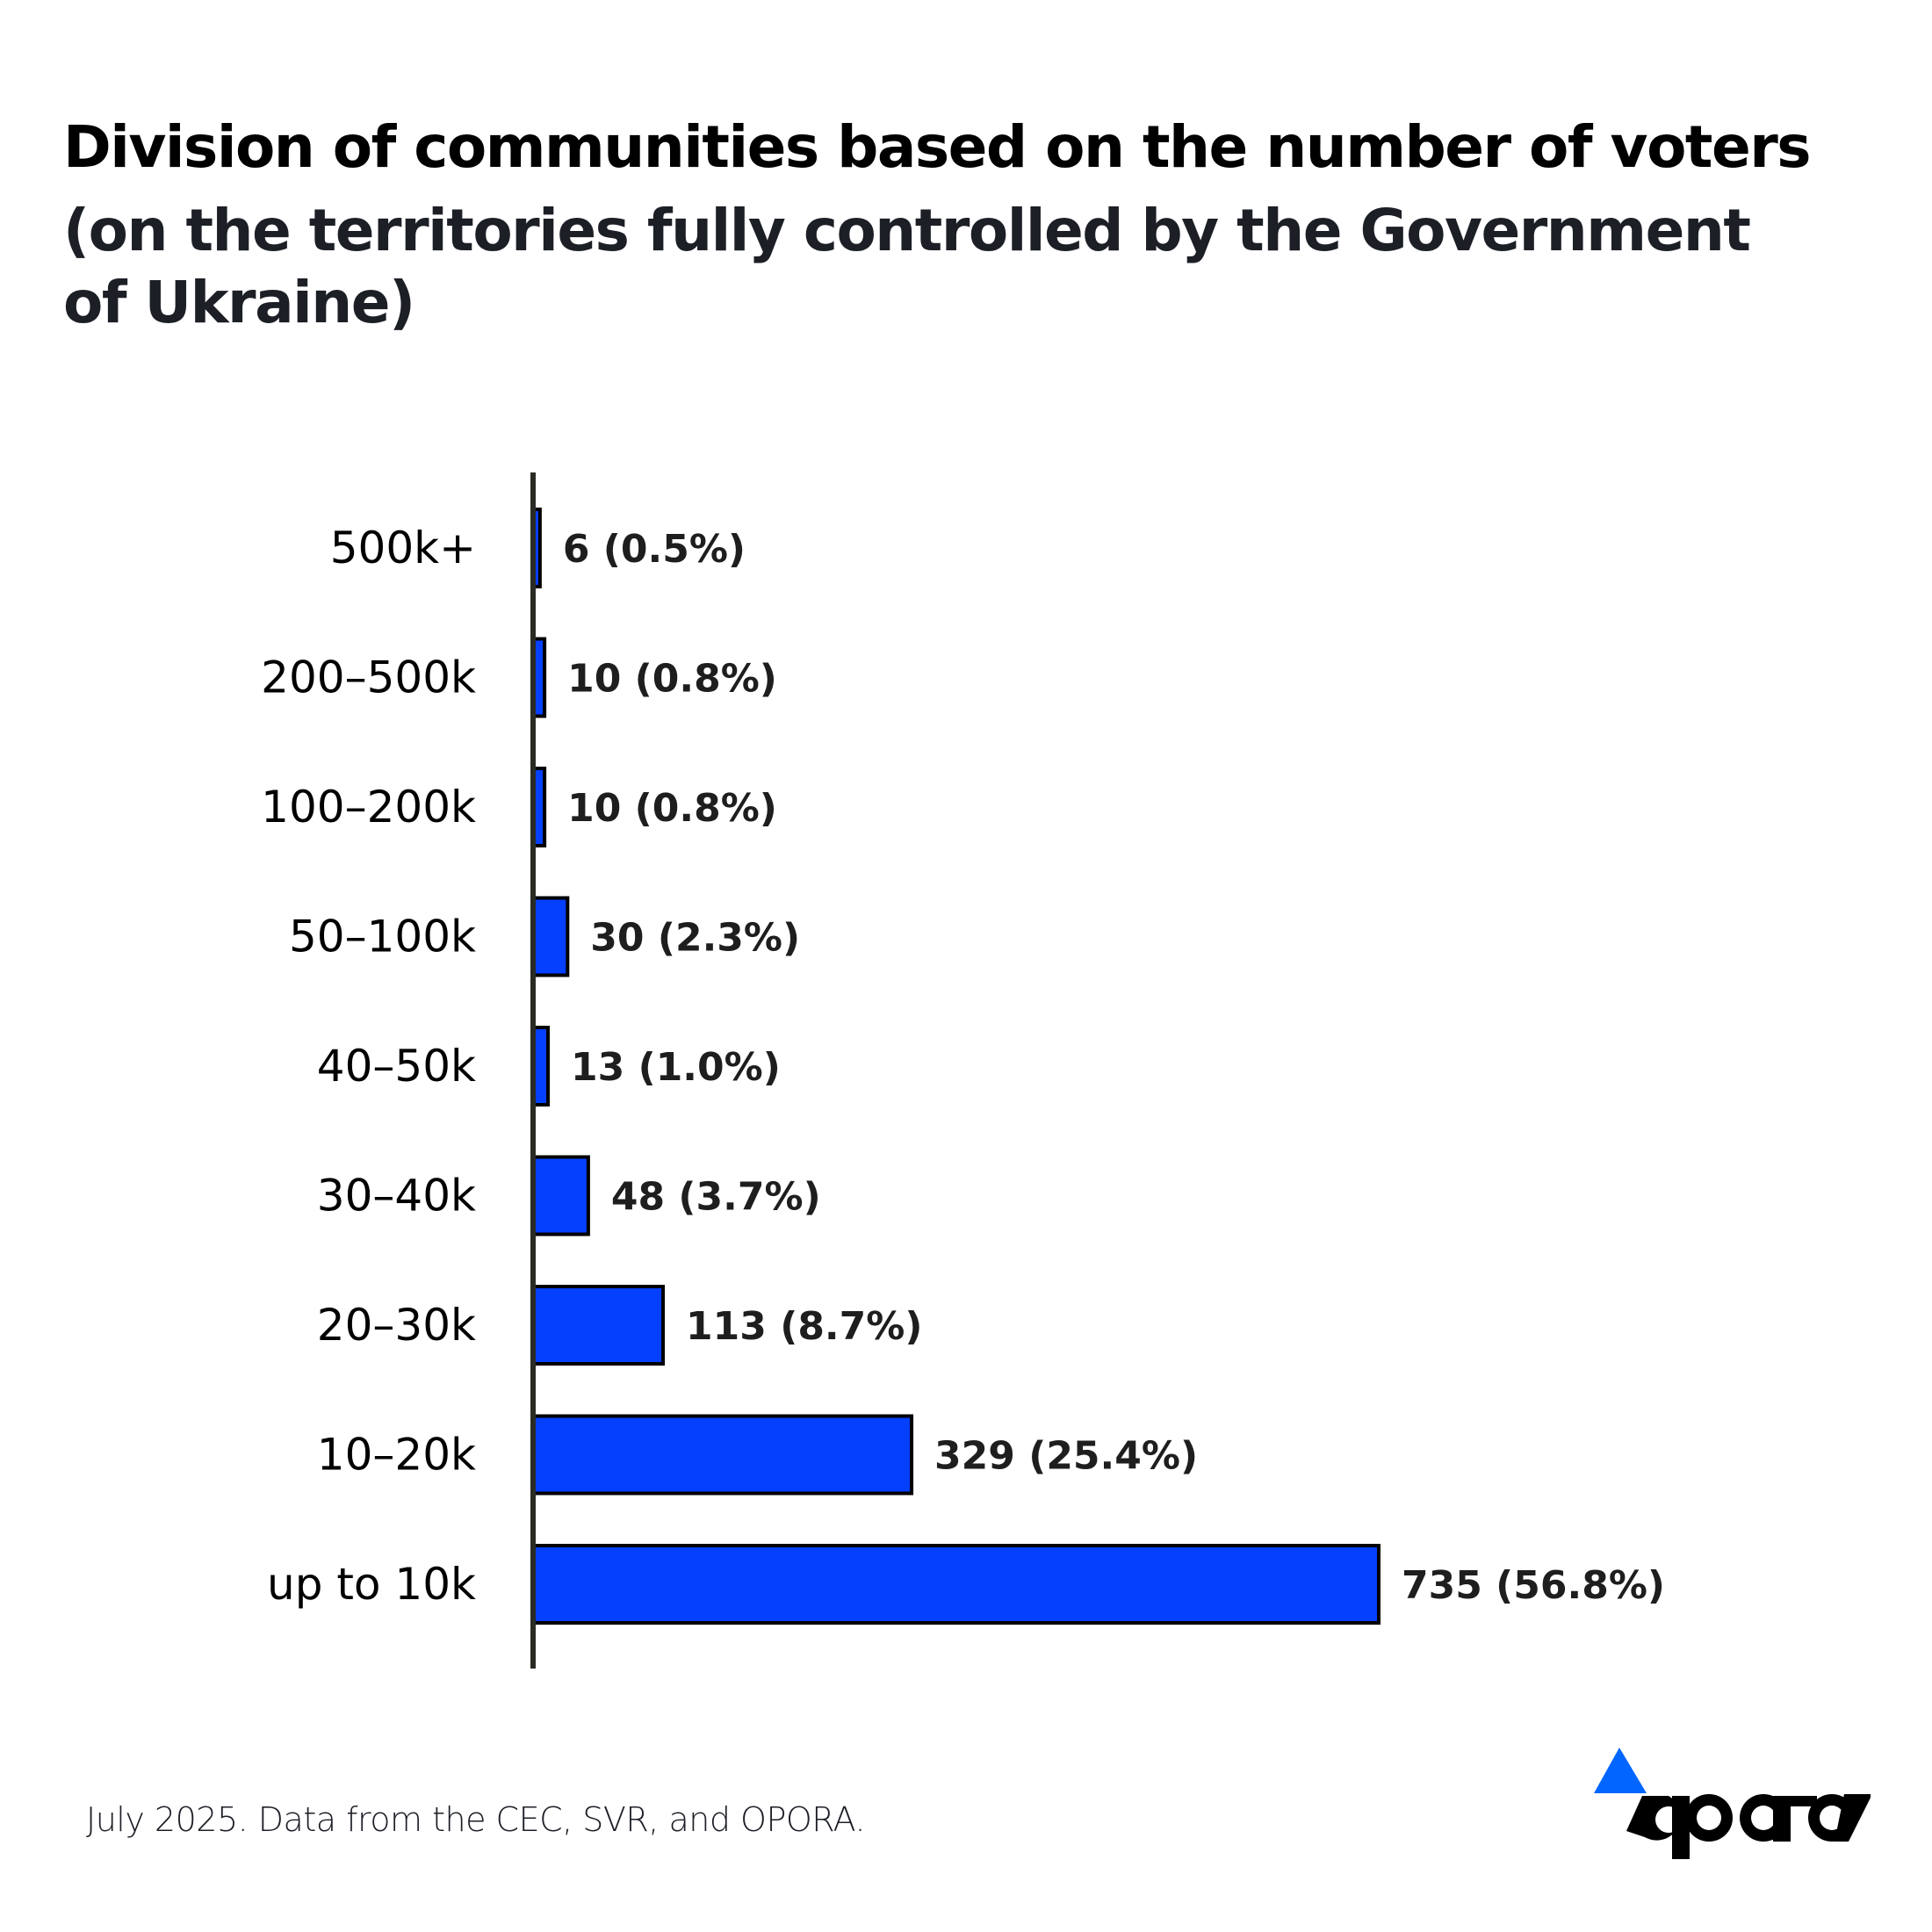  What do you see at coordinates (1066, 1456) in the screenshot?
I see `value-label: 329 (25.4%)` at bounding box center [1066, 1456].